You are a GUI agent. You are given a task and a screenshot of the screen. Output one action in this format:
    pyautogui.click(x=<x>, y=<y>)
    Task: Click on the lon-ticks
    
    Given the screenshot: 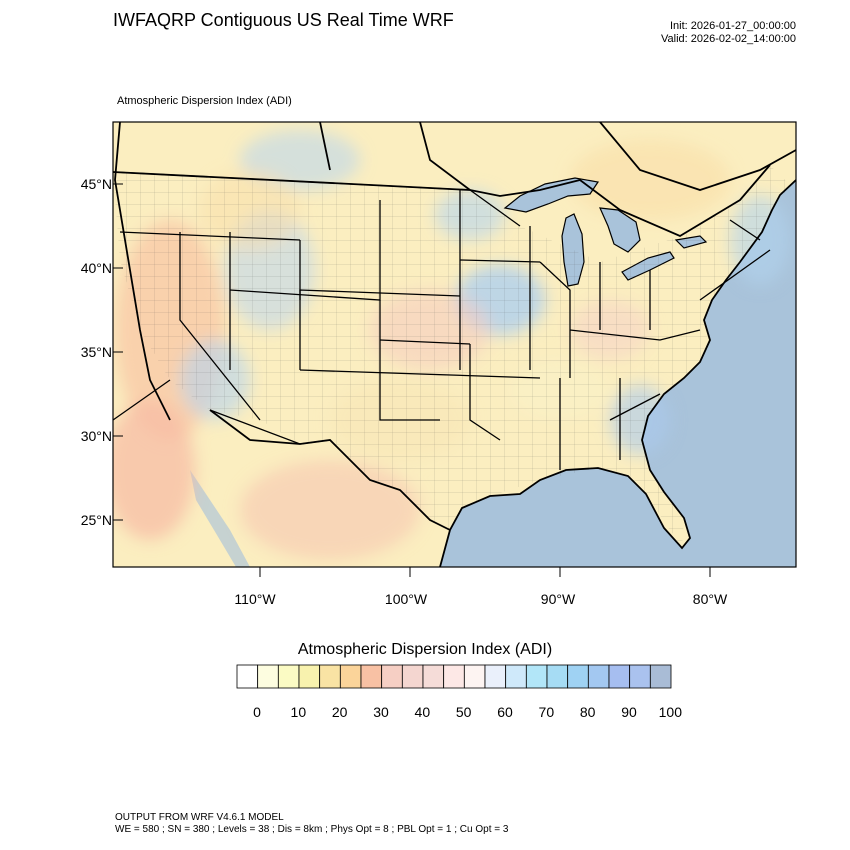 What is the action you would take?
    pyautogui.click(x=485, y=572)
    